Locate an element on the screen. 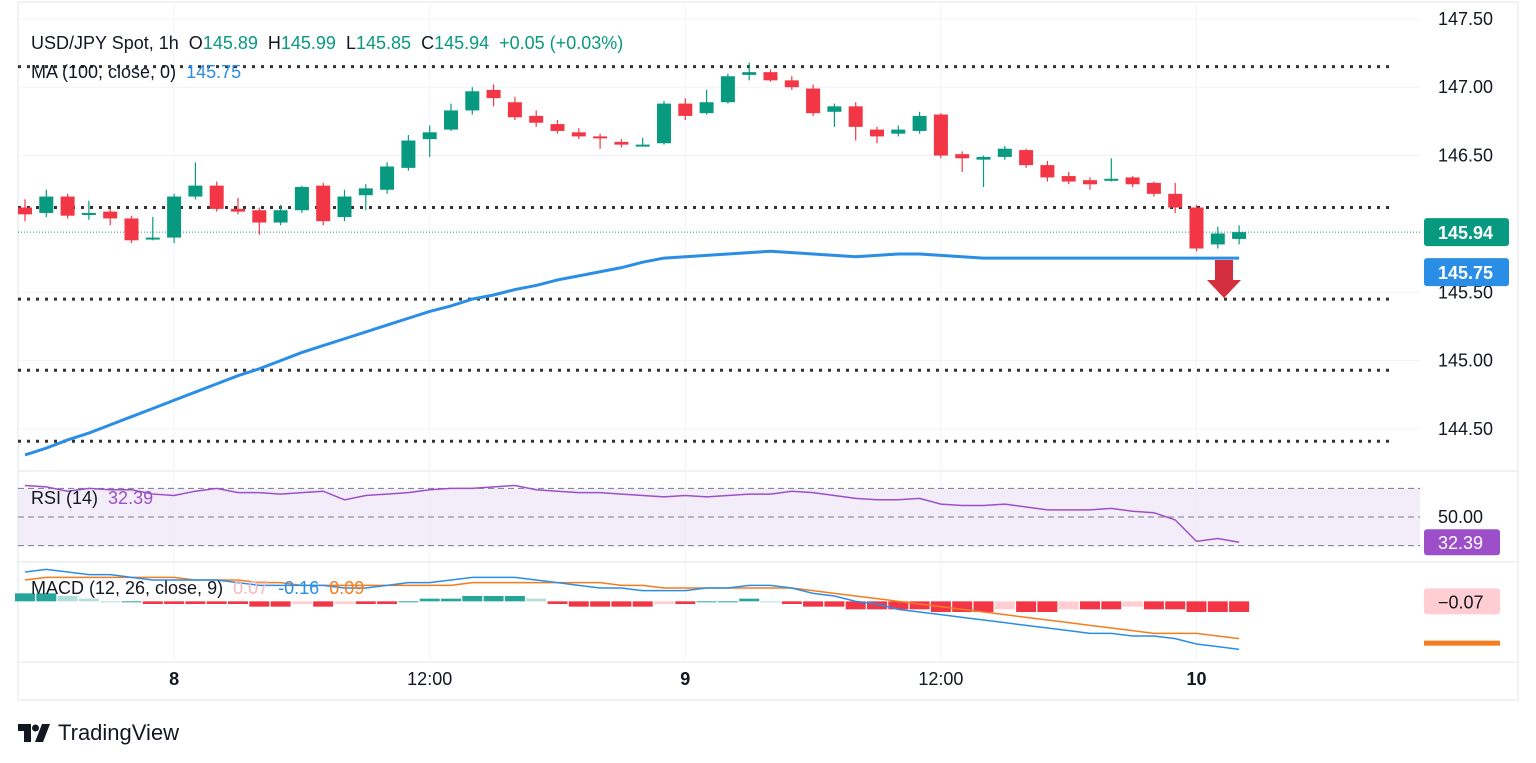 The width and height of the screenshot is (1536, 763). change-value: +0.05 (+0.03%) is located at coordinates (561, 43).